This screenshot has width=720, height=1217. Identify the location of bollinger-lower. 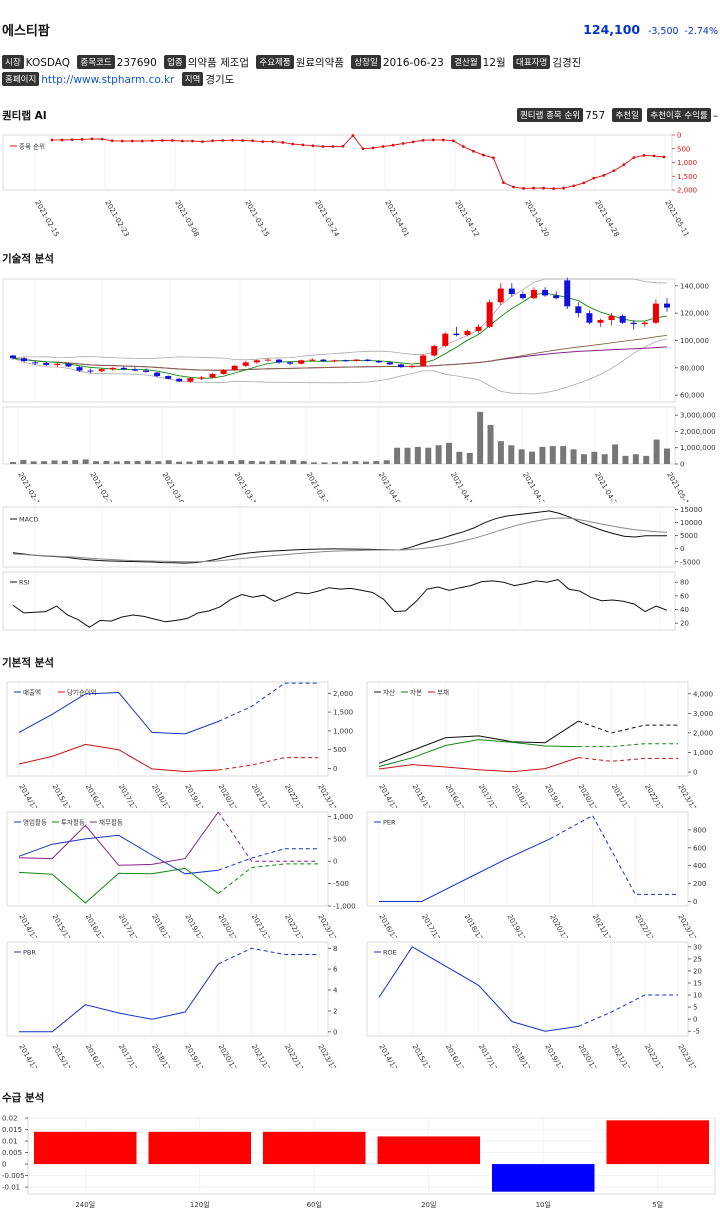
(340, 366).